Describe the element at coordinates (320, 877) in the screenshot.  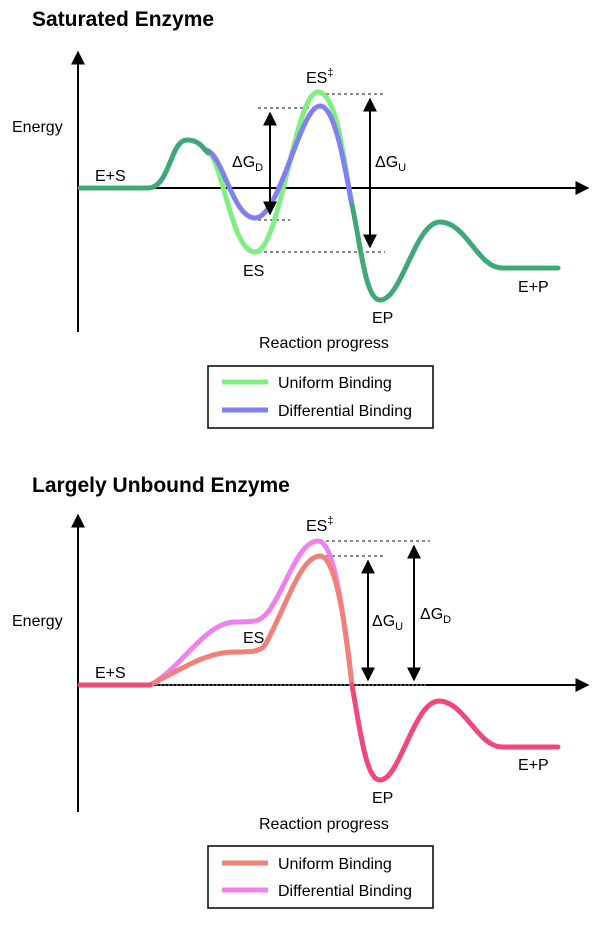
I see `legend-unbound: Uniform Binding Differential Binding` at that location.